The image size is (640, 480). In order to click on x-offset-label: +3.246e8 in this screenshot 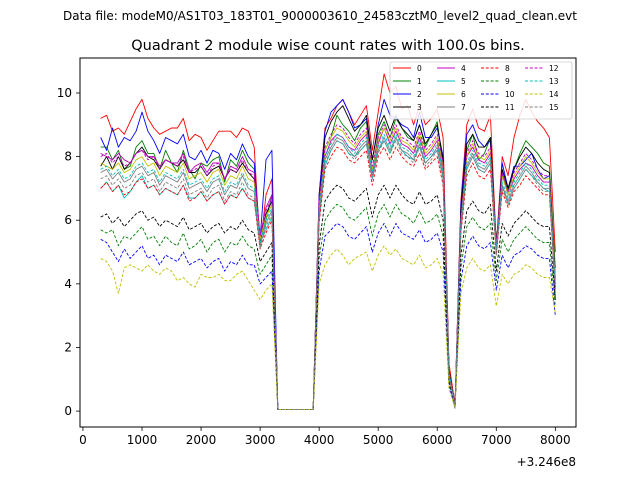, I will do `click(546, 462)`.